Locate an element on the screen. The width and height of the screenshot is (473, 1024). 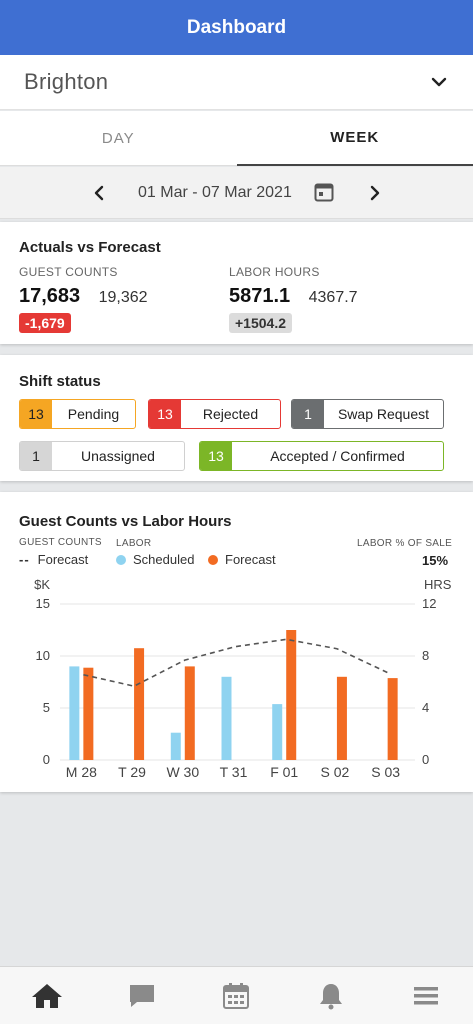
card-title: Shift status is located at coordinates (60, 381).